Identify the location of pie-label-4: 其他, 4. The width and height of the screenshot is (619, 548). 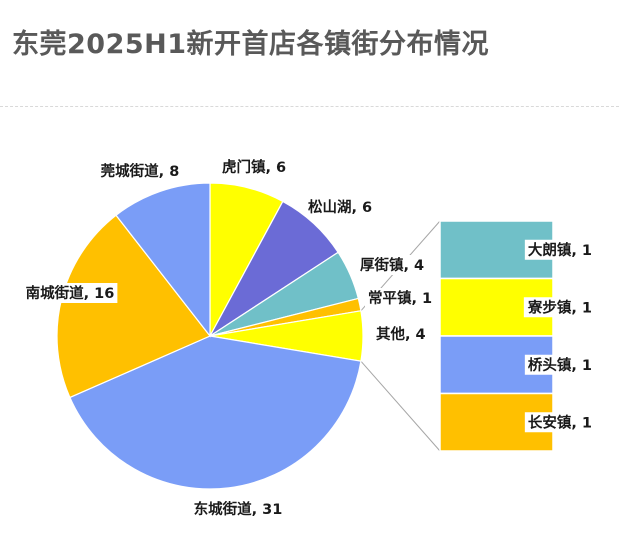
(401, 334).